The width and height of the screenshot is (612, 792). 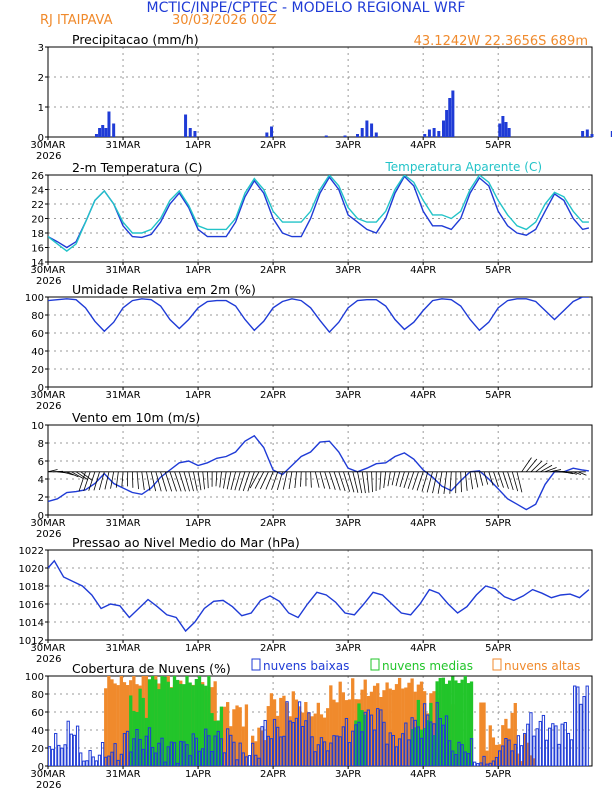 I want to click on p5-xtick-label-0: 30MAR, so click(x=47, y=648).